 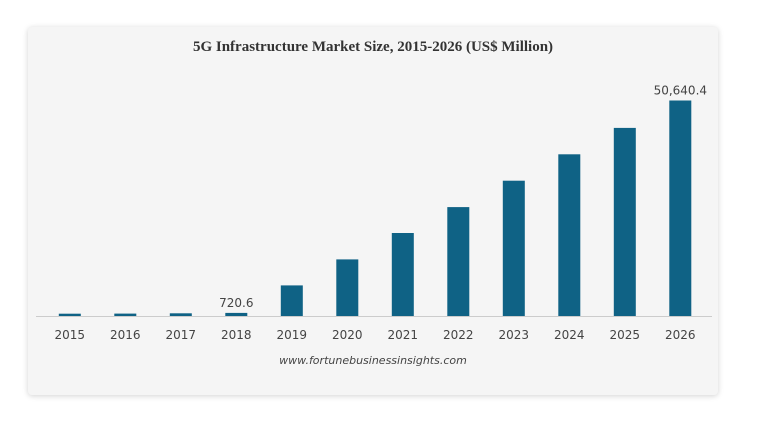 I want to click on bar-2024, so click(x=569, y=235).